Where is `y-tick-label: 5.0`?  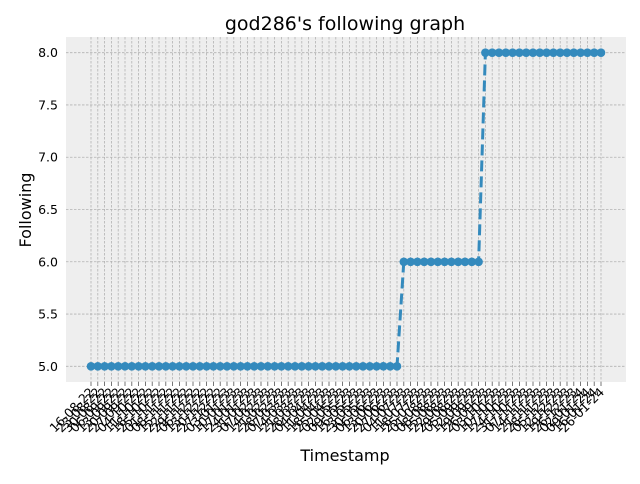 y-tick-label: 5.0 is located at coordinates (48, 366).